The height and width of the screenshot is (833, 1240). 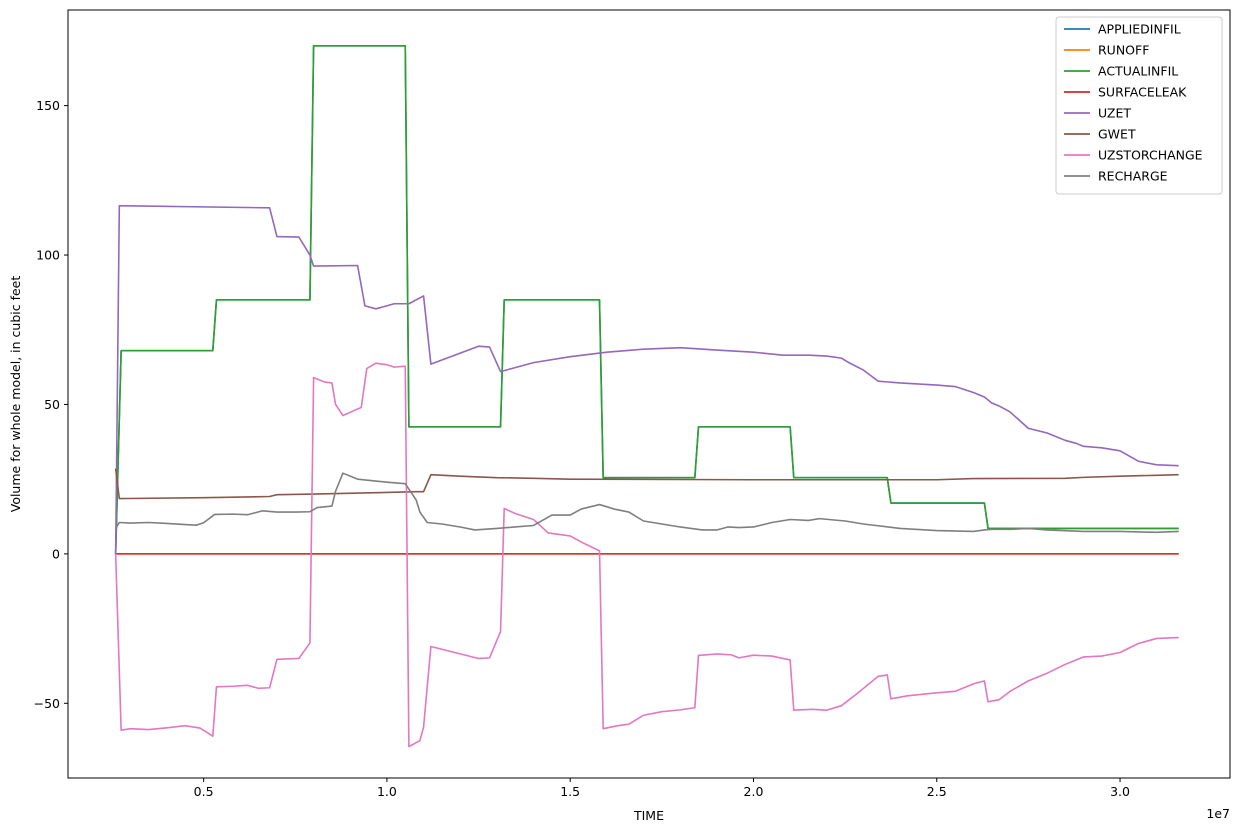 What do you see at coordinates (1142, 92) in the screenshot?
I see `legend-label-surfaceleak: SURFACELEAK` at bounding box center [1142, 92].